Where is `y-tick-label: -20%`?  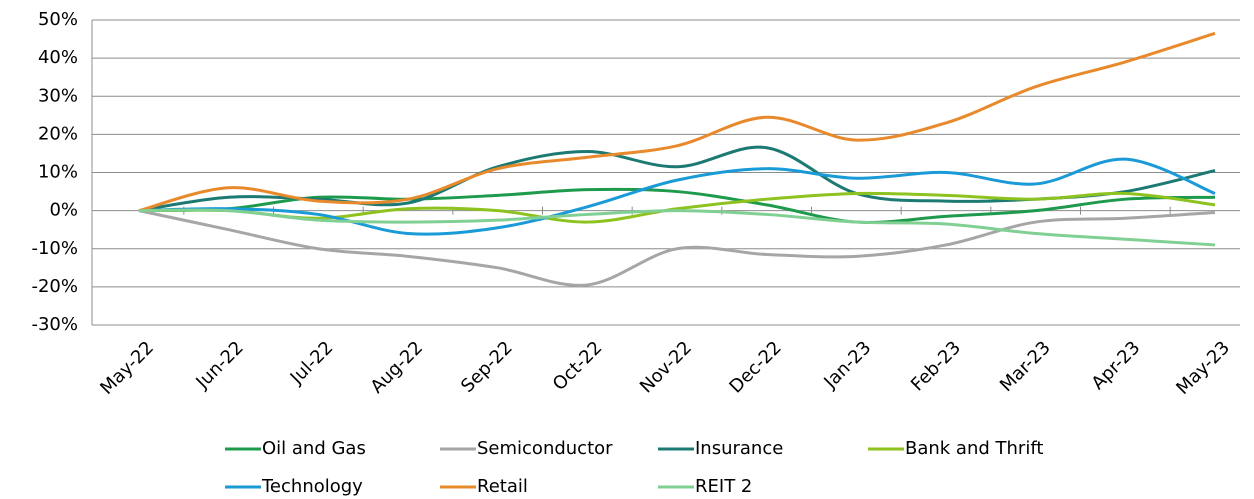 y-tick-label: -20% is located at coordinates (54, 286).